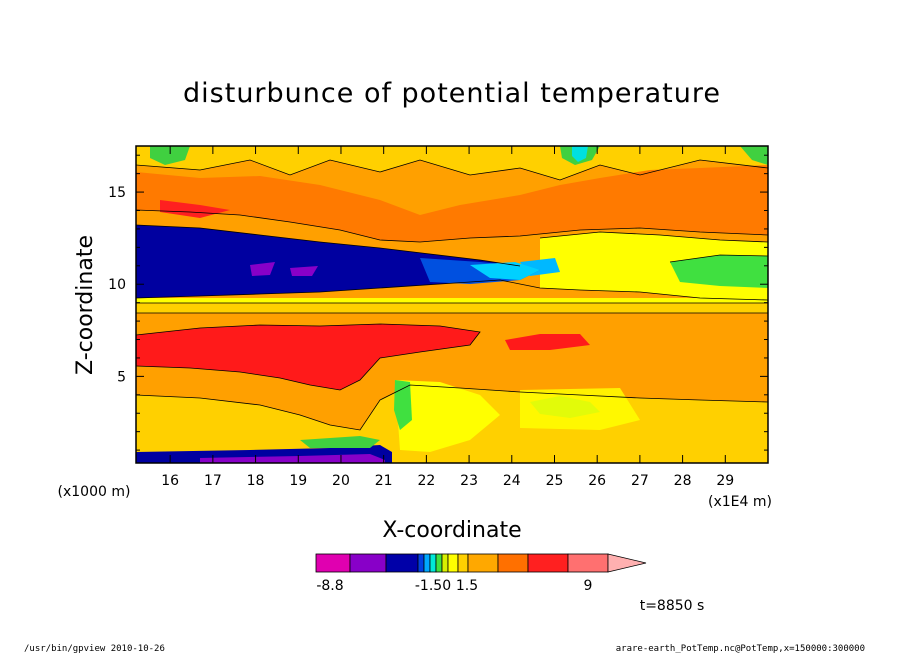 Image resolution: width=904 pixels, height=654 pixels. I want to click on x-tick-label: 16, so click(170, 481).